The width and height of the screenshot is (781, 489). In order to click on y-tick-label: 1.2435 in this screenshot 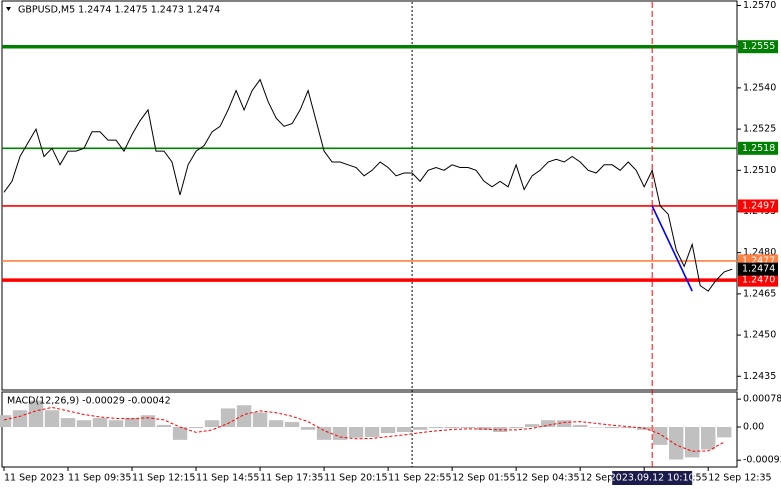, I will do `click(759, 376)`.